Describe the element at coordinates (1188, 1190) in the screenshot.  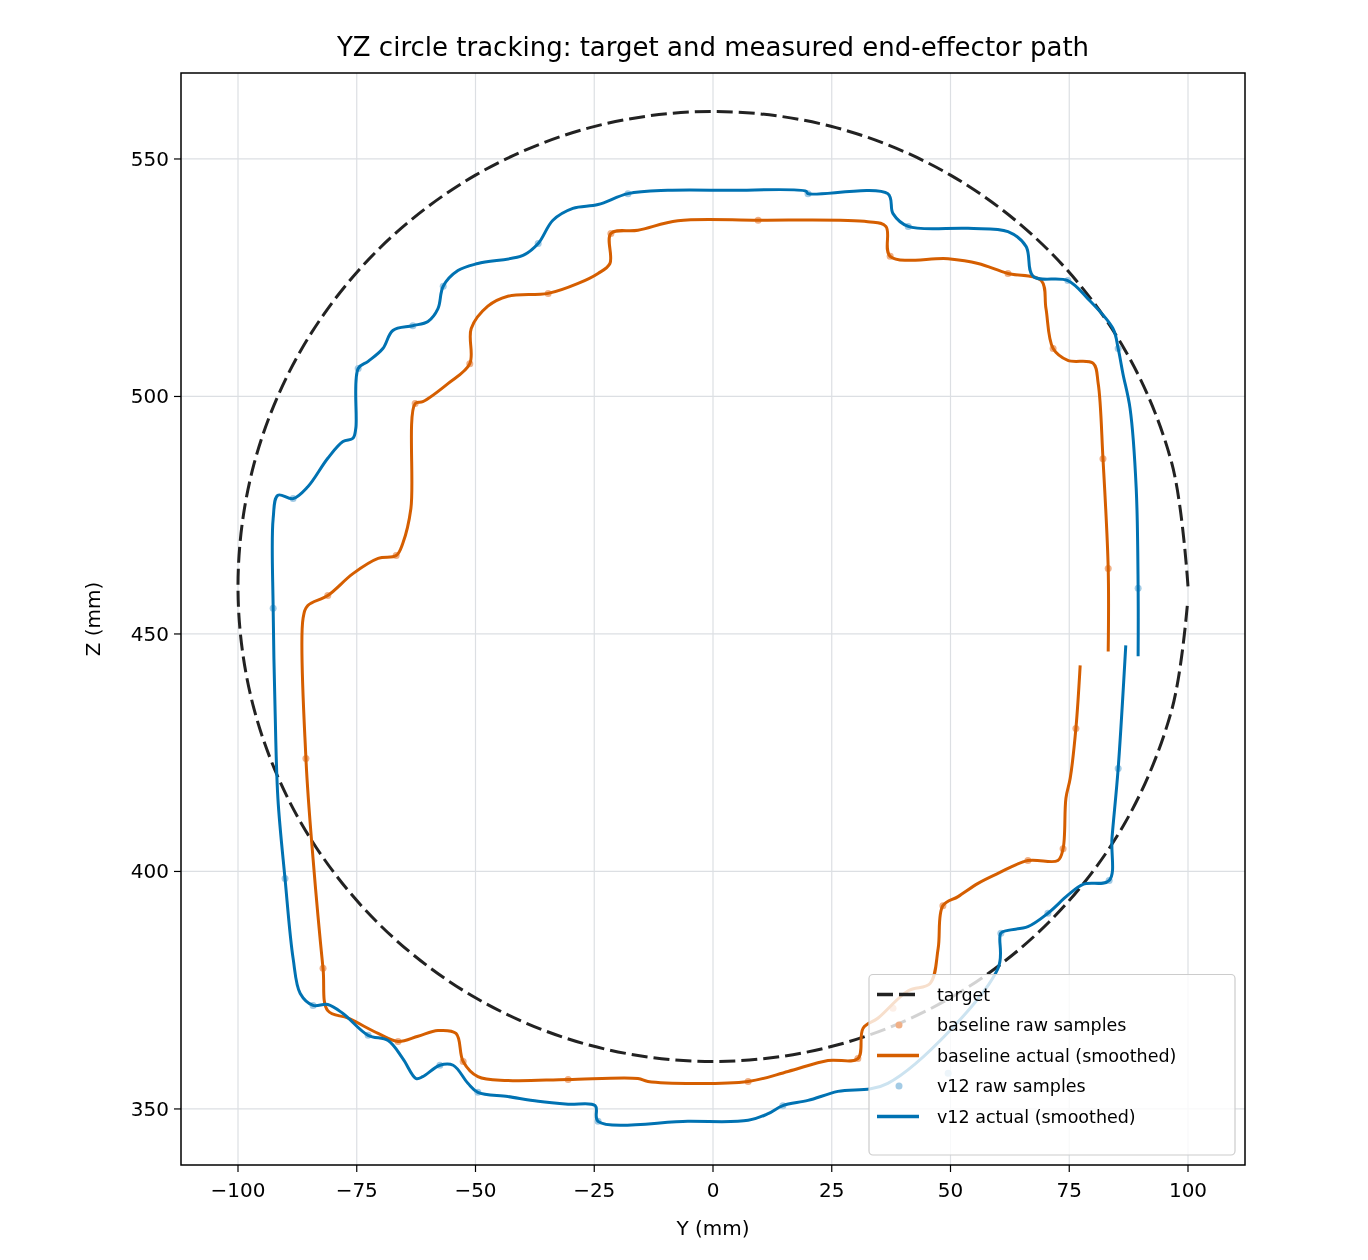
I see `x-tick-label: 100` at that location.